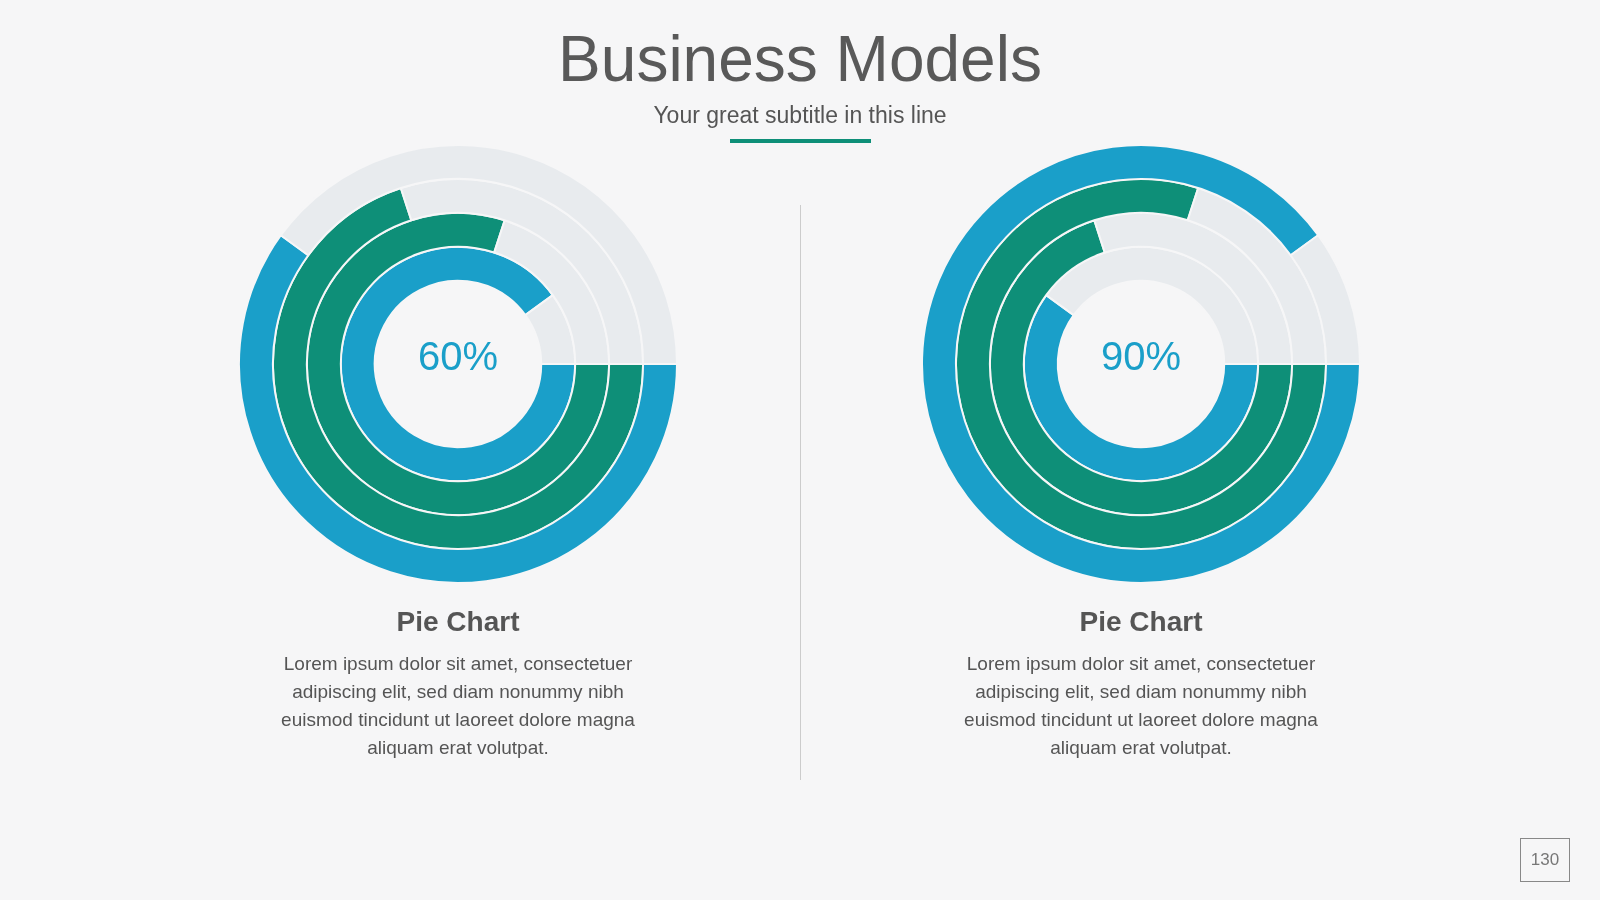 Image resolution: width=1600 pixels, height=900 pixels. What do you see at coordinates (1545, 860) in the screenshot?
I see `page-badge: 130` at bounding box center [1545, 860].